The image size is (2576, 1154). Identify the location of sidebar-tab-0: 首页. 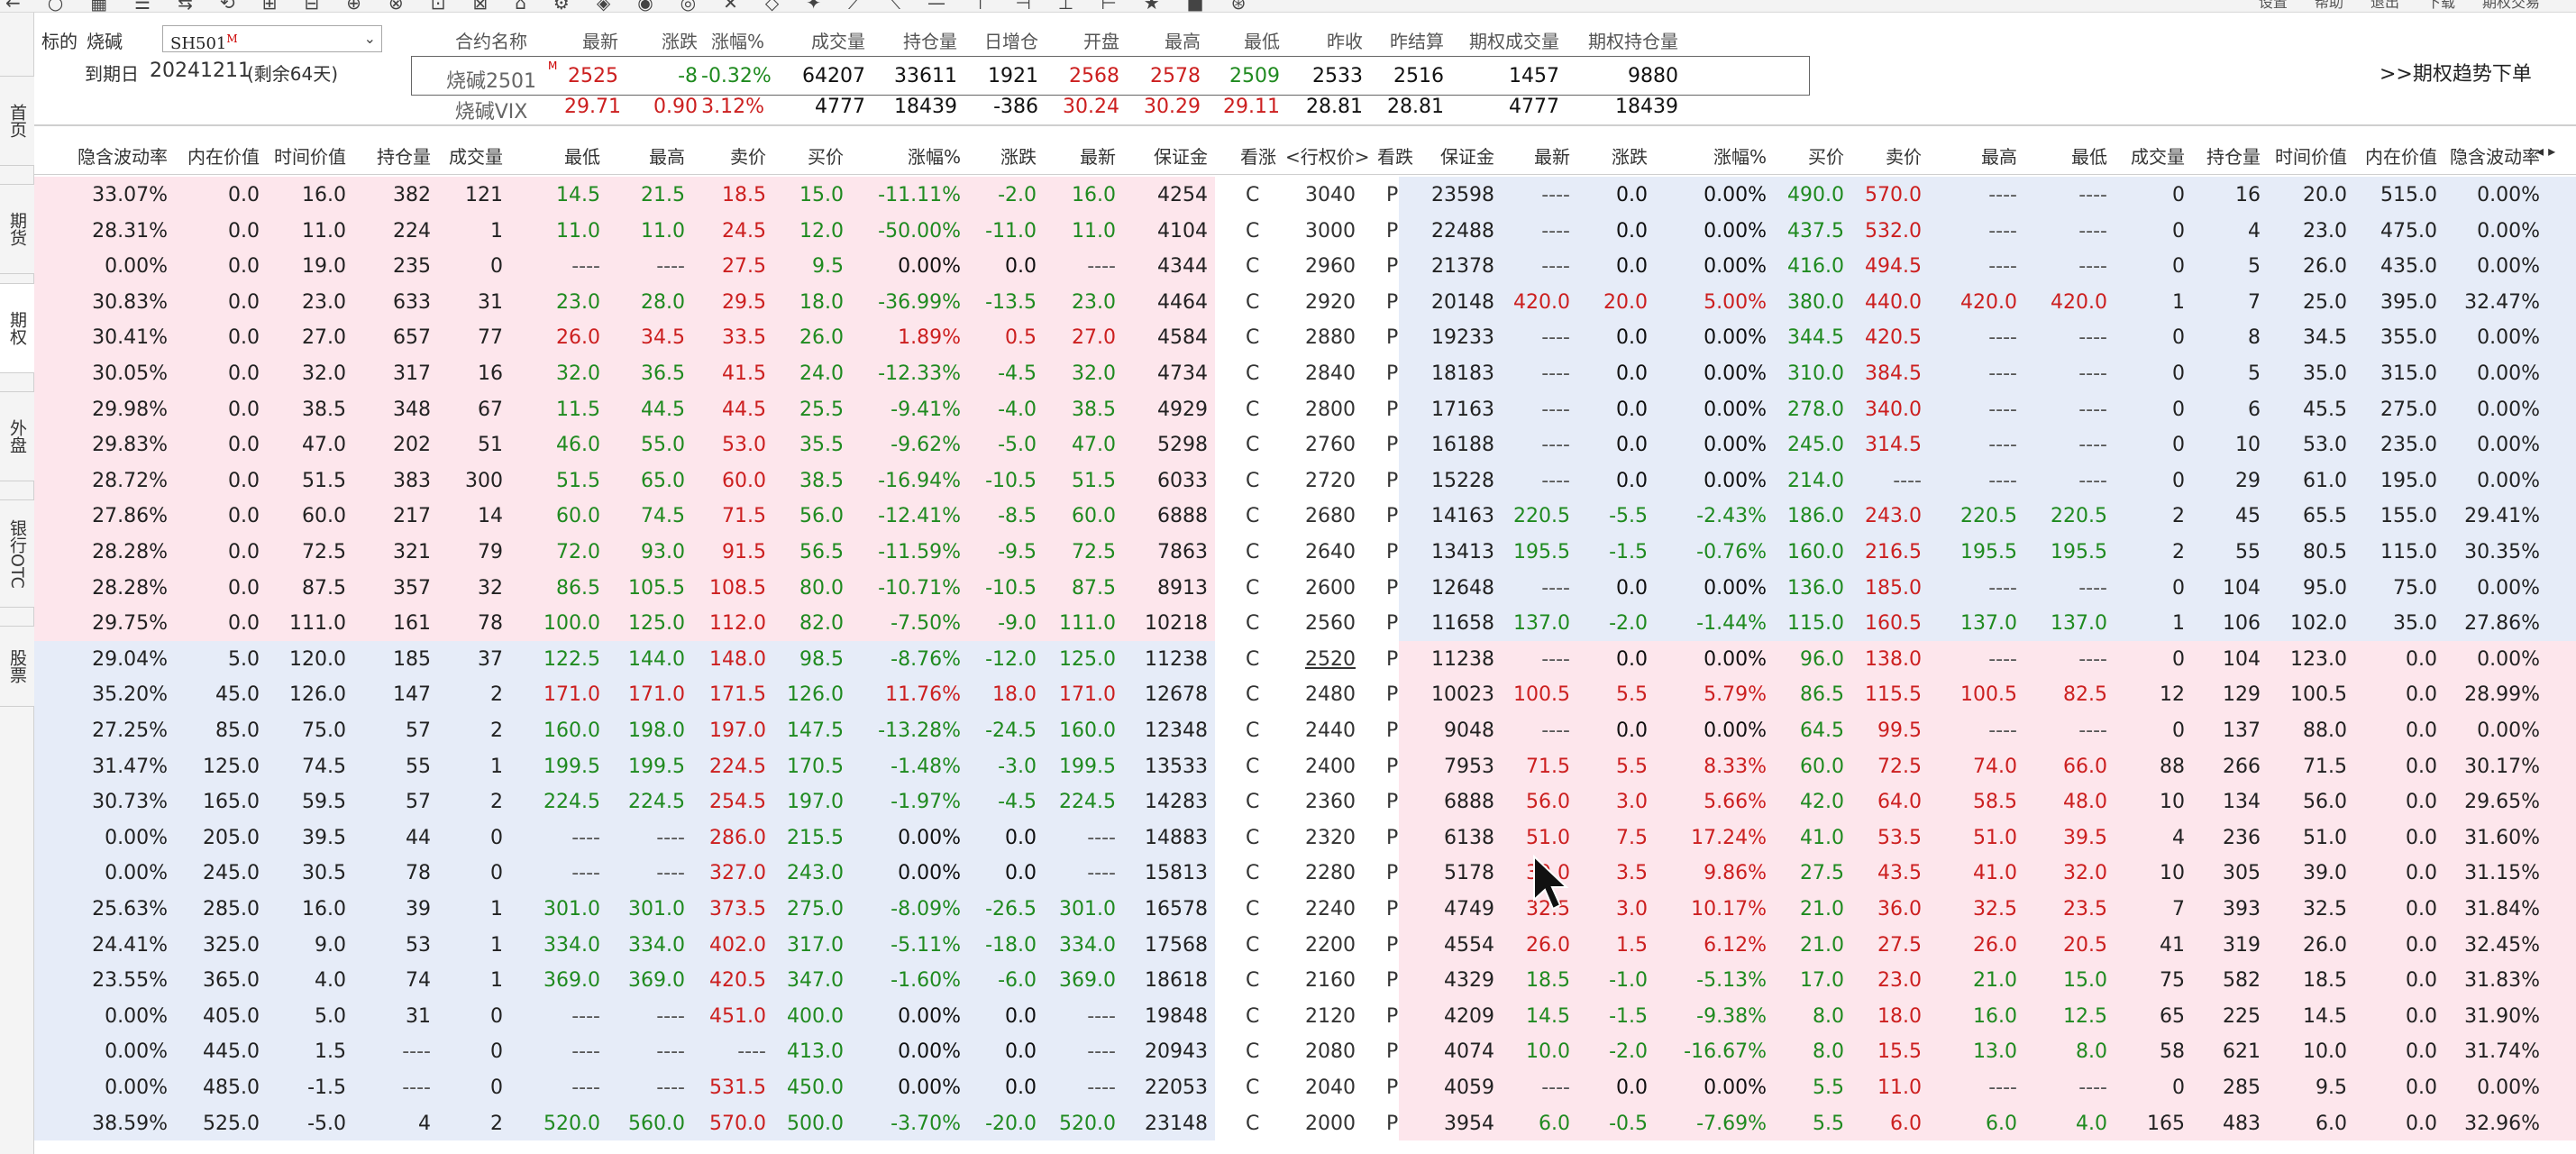
(17, 121).